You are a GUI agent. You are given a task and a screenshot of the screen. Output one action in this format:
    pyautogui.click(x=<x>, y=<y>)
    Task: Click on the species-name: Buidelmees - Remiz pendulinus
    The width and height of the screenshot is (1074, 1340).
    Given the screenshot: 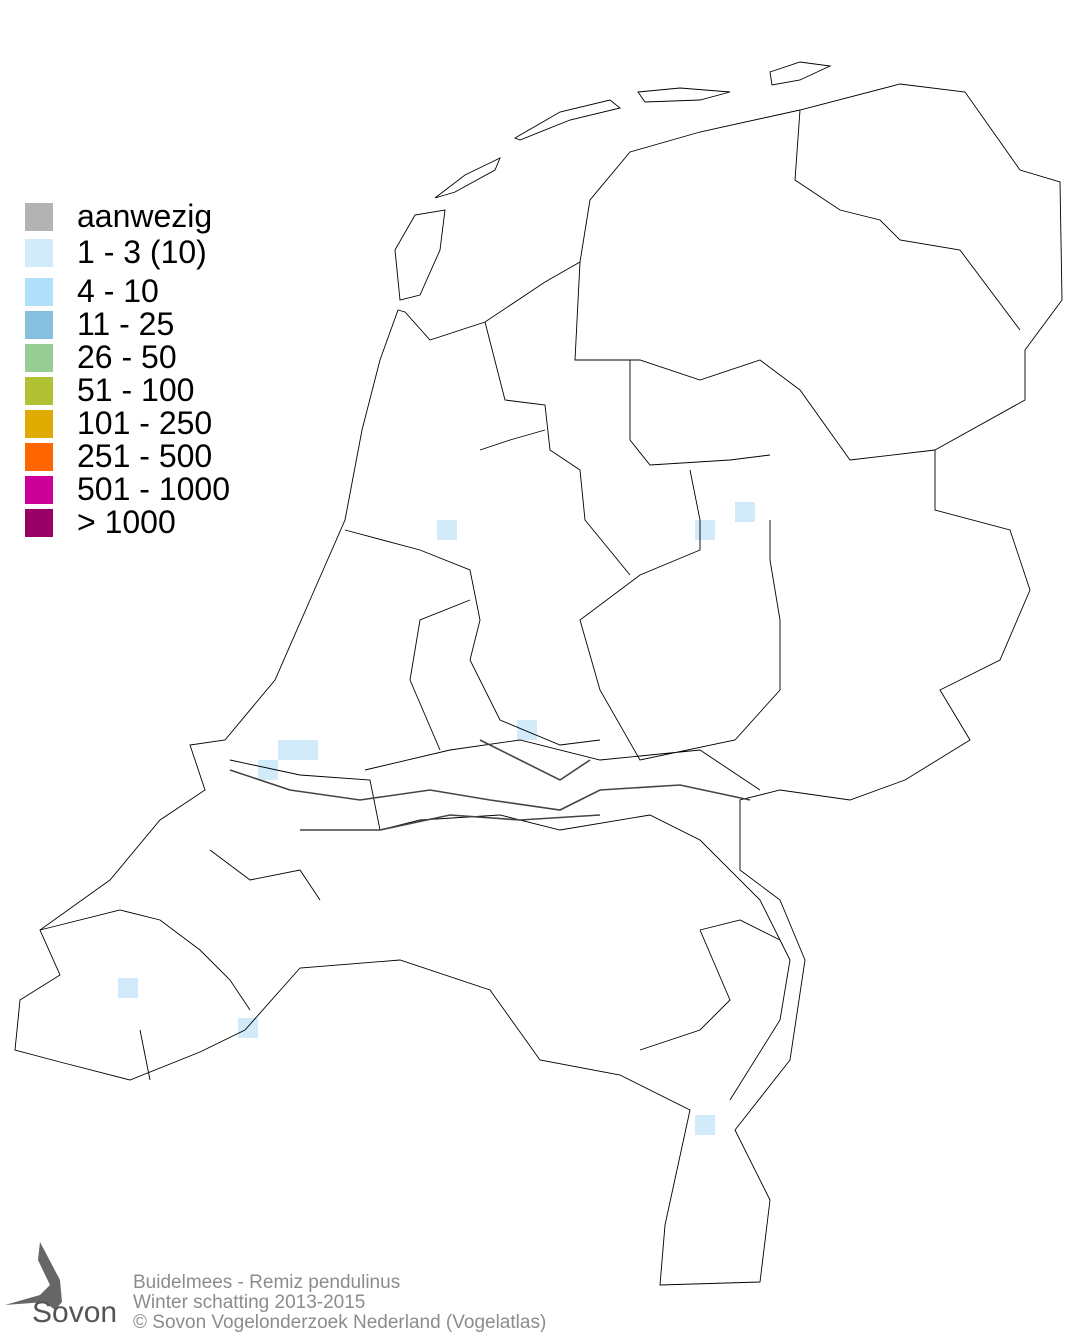 What is the action you would take?
    pyautogui.click(x=267, y=1282)
    